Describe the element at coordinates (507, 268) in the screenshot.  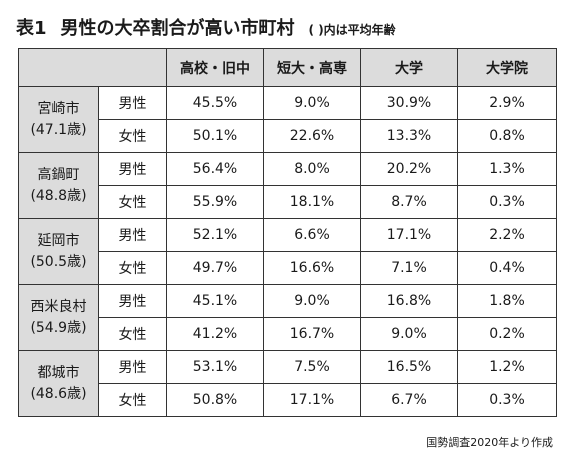
I see `table-cell: 0.4%` at that location.